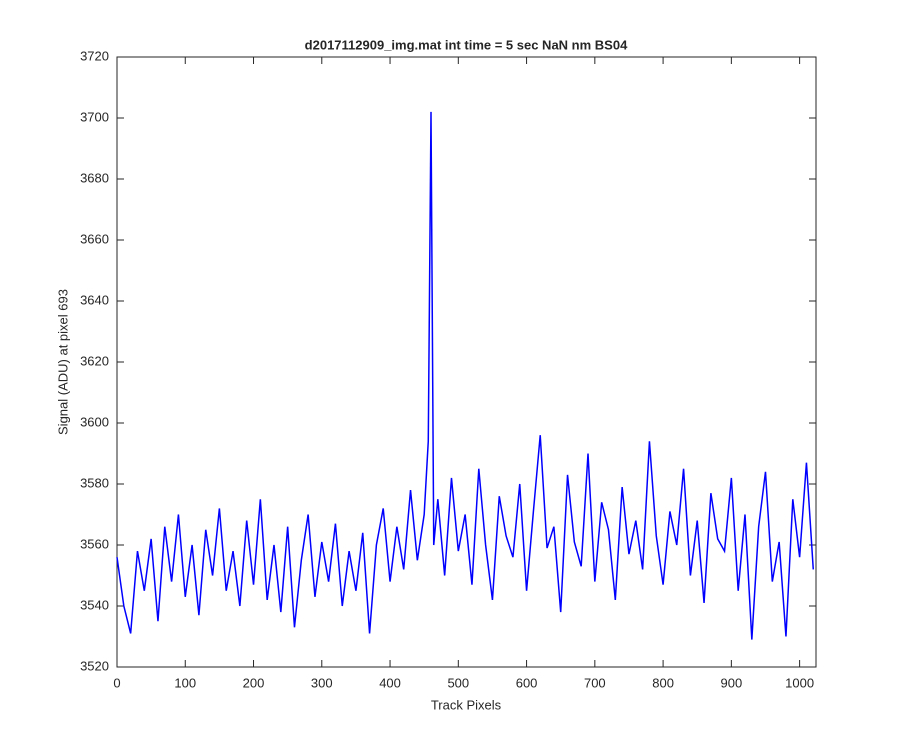  I want to click on x-tick-label: 0, so click(116, 682).